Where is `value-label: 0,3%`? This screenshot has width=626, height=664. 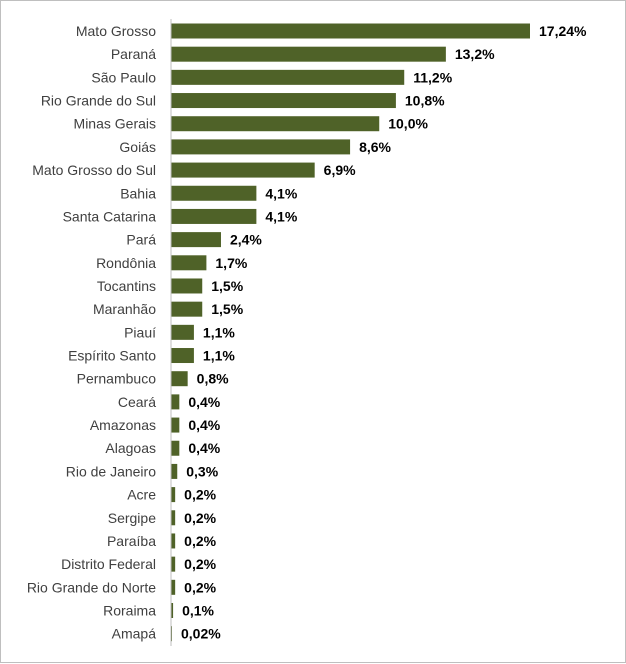 value-label: 0,3% is located at coordinates (202, 471).